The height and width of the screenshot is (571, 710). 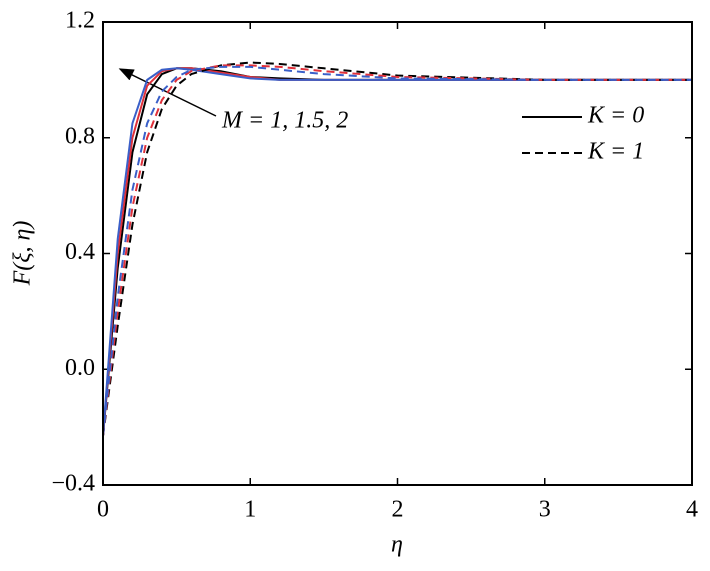 I want to click on y-axis-label: F(ξ, η), so click(x=23, y=254).